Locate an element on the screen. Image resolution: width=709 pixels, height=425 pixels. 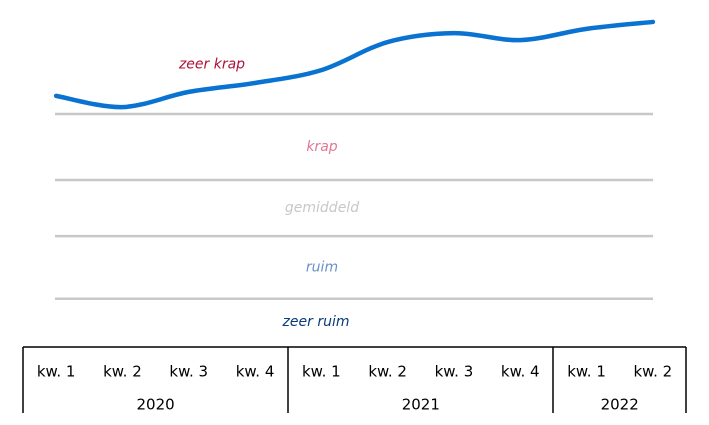
zone-label: zeer ruim is located at coordinates (316, 322).